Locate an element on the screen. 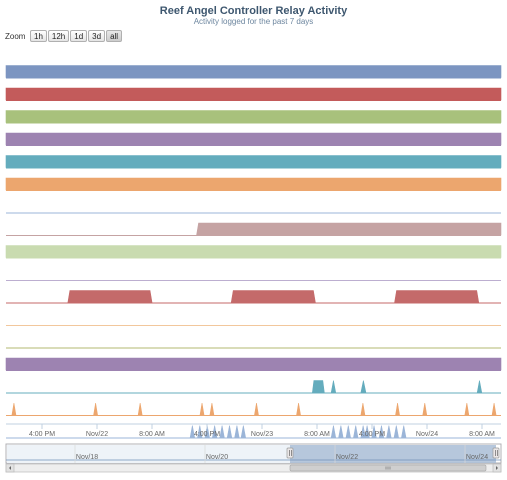  zoom-3d-button: 3d is located at coordinates (97, 36).